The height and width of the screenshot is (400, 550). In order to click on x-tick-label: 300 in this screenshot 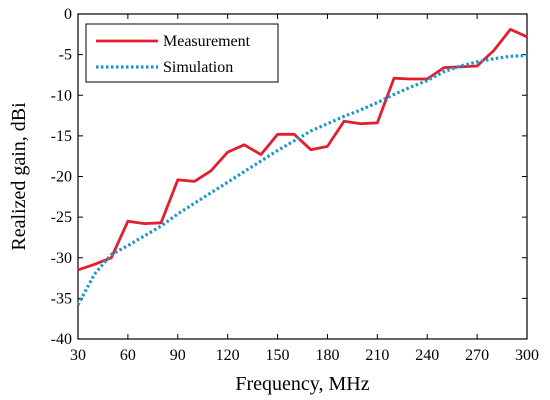, I will do `click(527, 355)`.